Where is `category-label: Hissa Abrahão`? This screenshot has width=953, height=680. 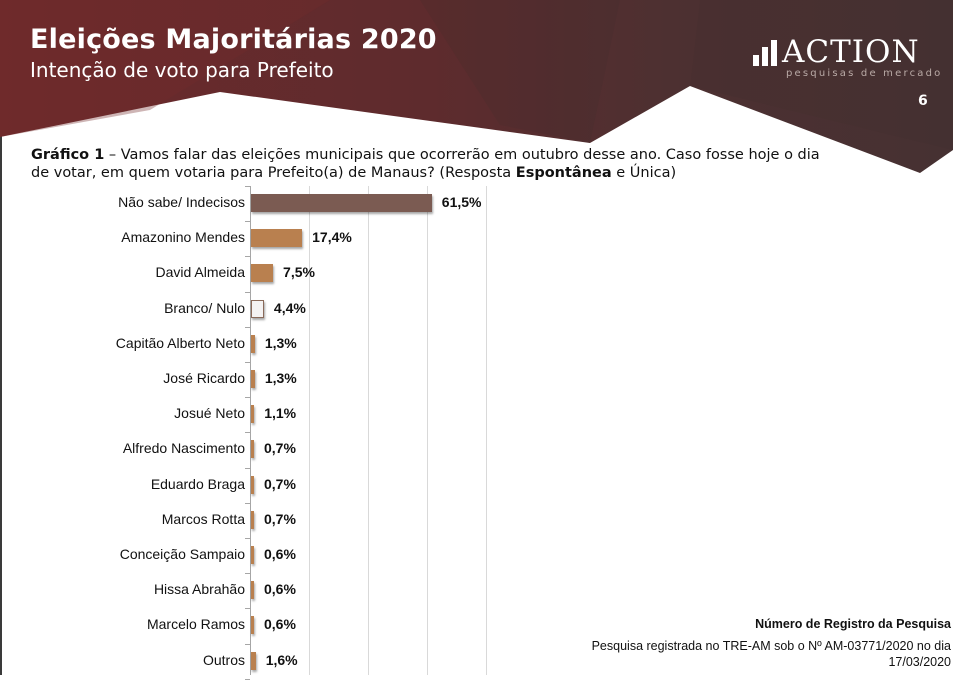
category-label: Hissa Abrahão is located at coordinates (199, 589).